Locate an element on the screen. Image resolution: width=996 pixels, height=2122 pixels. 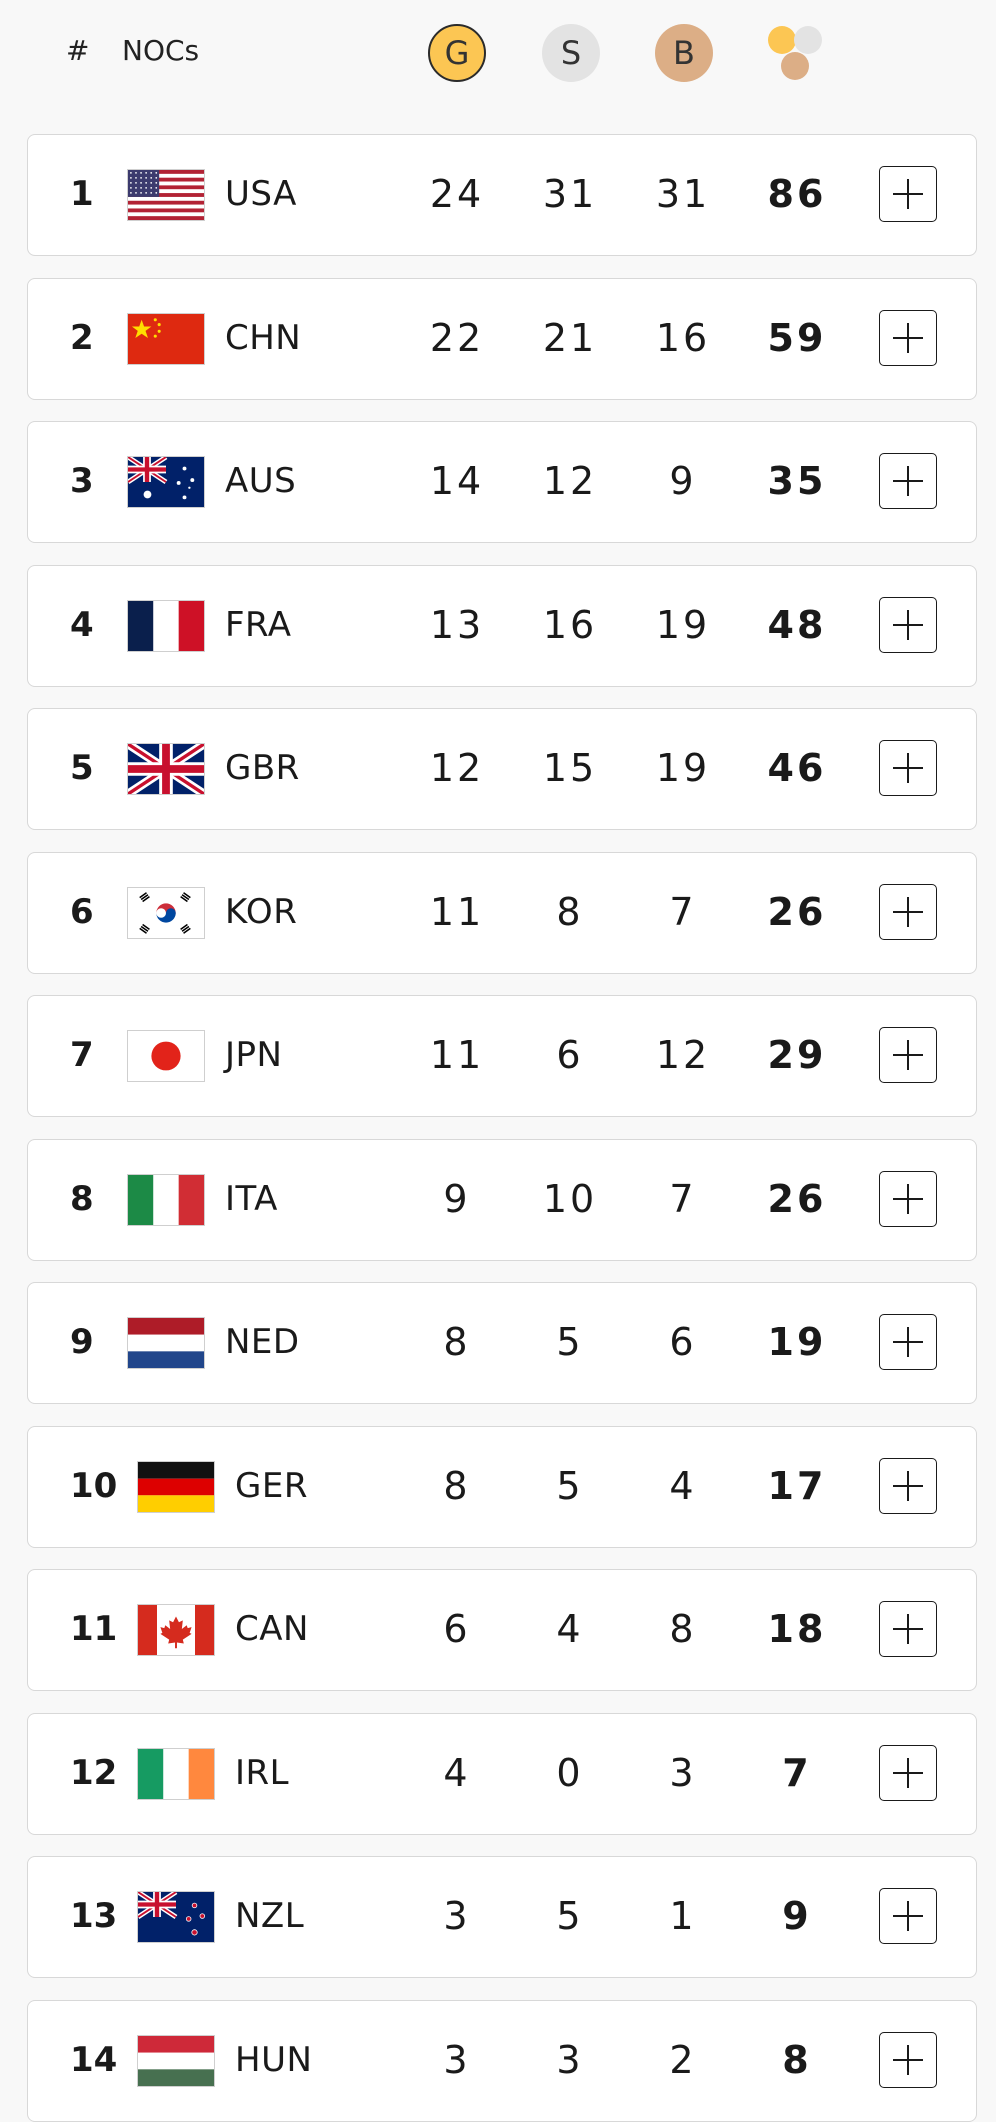
noc-code: NZL is located at coordinates (270, 1916).